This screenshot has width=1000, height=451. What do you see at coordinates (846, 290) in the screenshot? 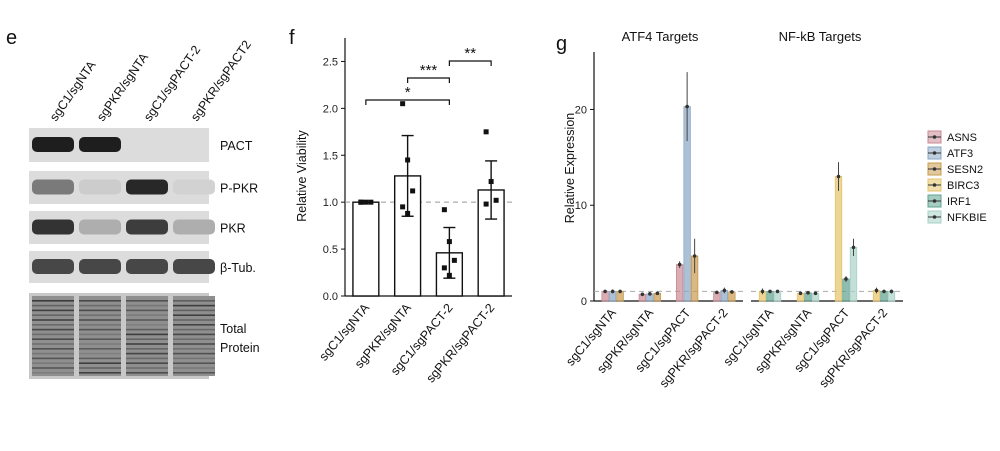
I see `bar-irf1` at bounding box center [846, 290].